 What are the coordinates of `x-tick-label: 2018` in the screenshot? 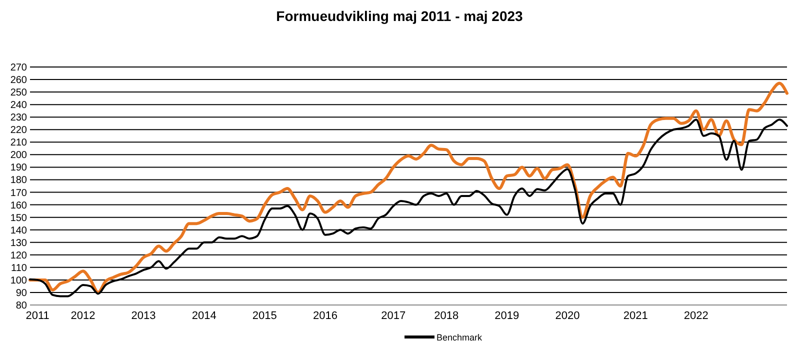 It's located at (446, 316).